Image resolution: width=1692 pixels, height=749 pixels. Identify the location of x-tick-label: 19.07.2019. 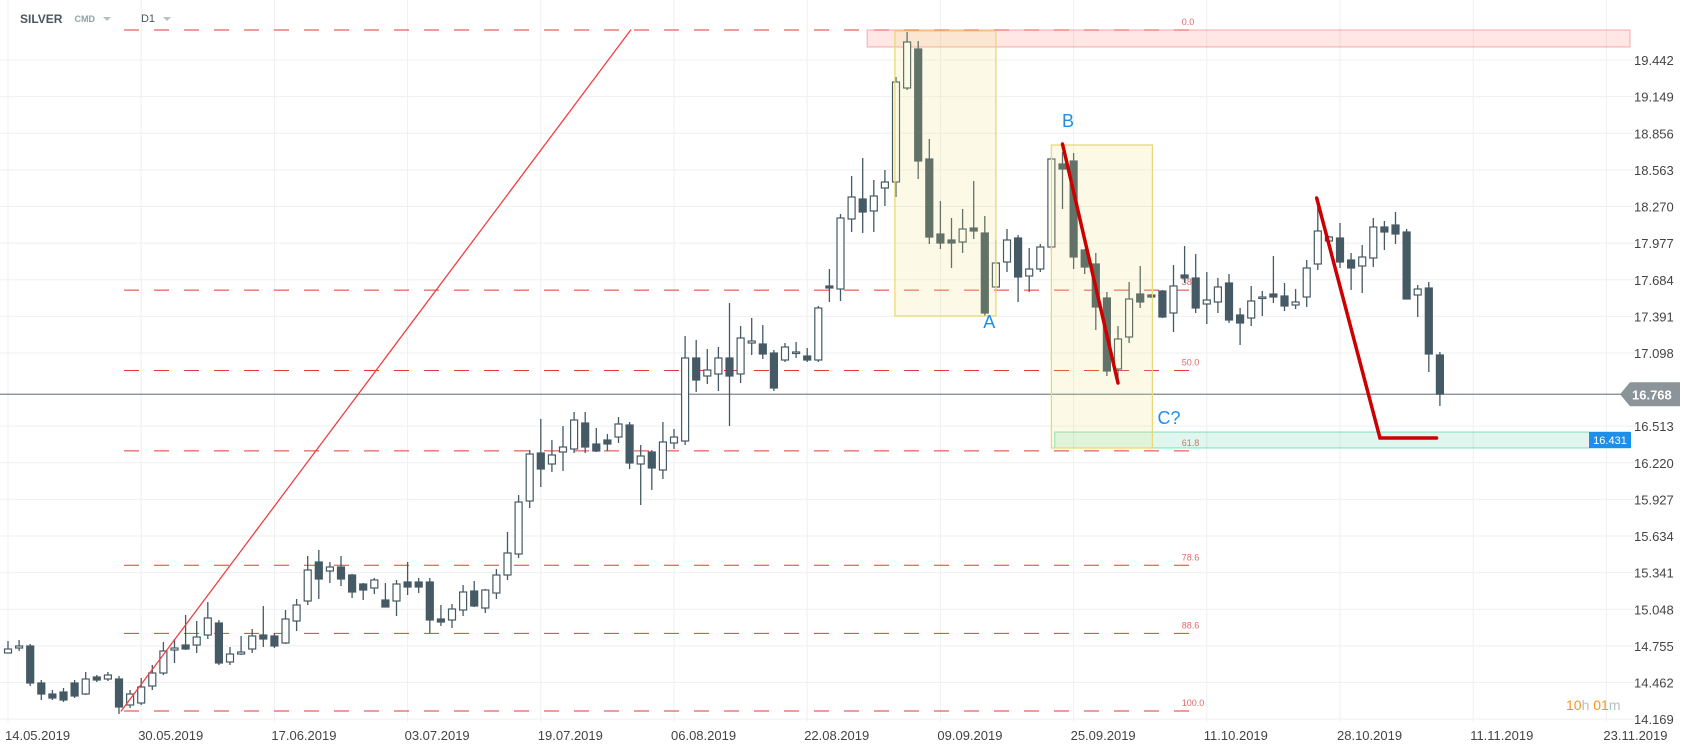
(570, 735).